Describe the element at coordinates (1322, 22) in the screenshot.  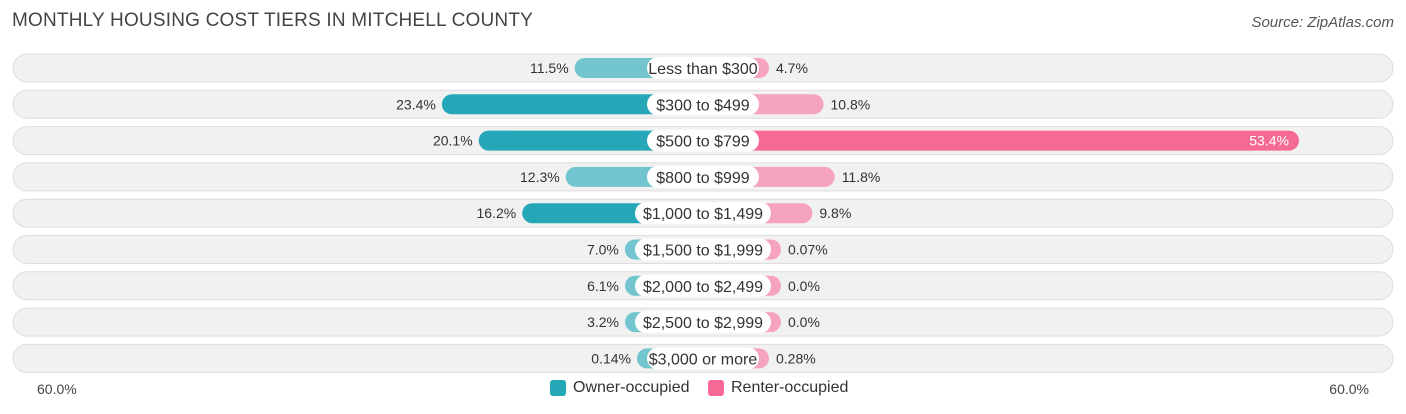
I see `source-credit: Source: ZipAtlas.com` at that location.